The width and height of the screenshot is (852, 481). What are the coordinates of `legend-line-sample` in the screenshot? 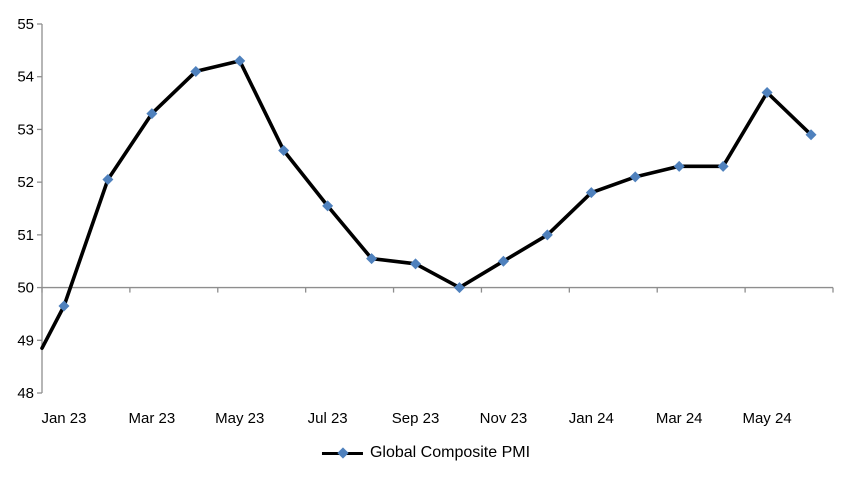 It's located at (342, 453).